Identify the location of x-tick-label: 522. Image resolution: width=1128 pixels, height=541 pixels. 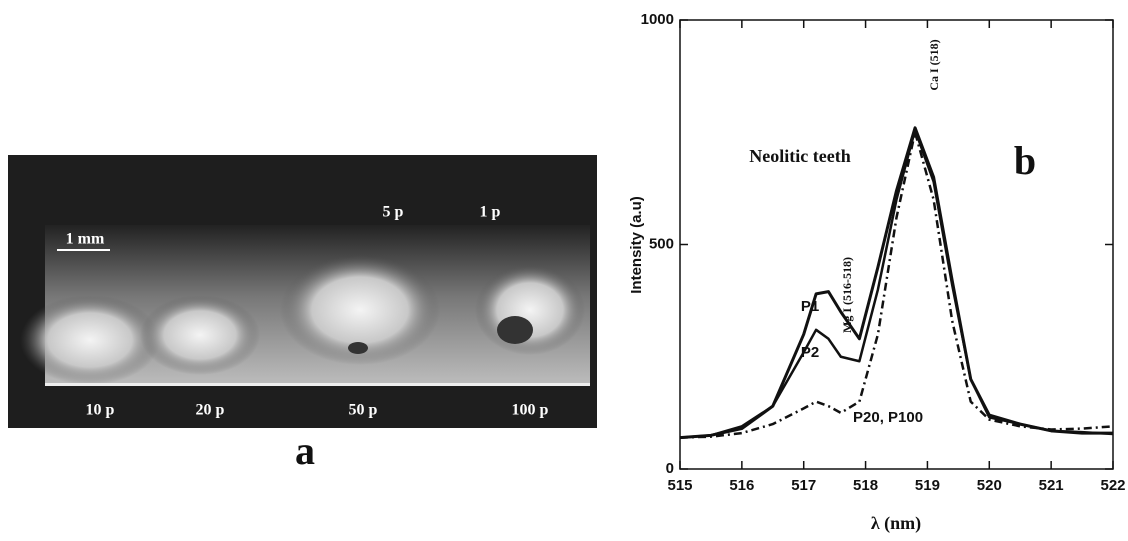
(1112, 485).